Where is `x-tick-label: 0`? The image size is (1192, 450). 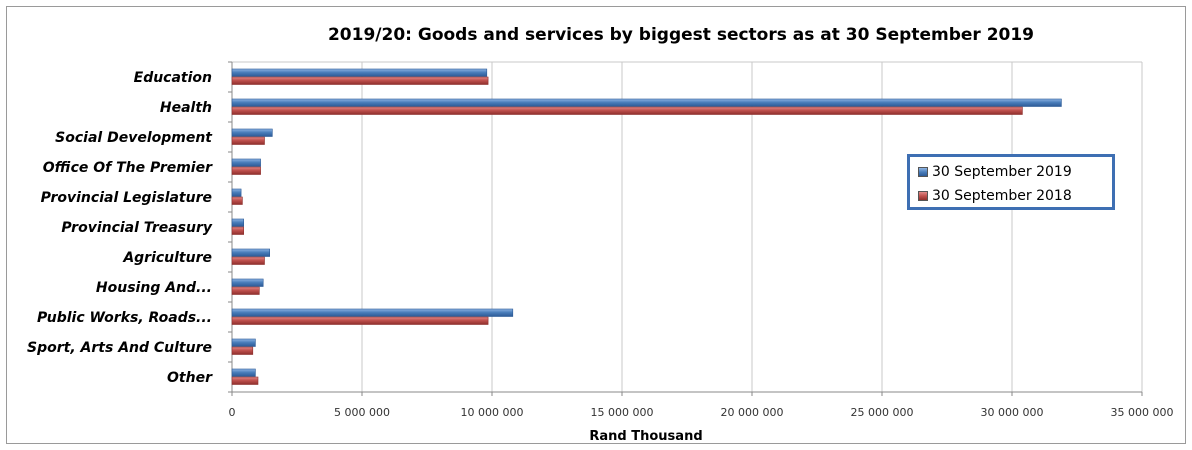
x-tick-label: 0 is located at coordinates (232, 412).